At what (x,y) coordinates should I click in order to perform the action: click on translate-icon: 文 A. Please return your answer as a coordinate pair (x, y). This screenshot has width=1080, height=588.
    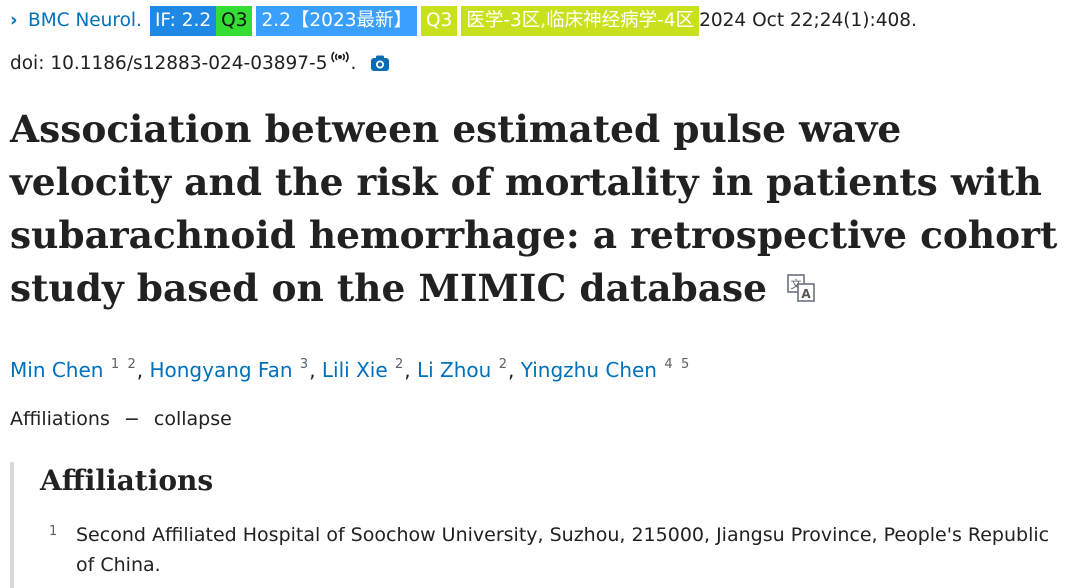
    Looking at the image, I should click on (801, 290).